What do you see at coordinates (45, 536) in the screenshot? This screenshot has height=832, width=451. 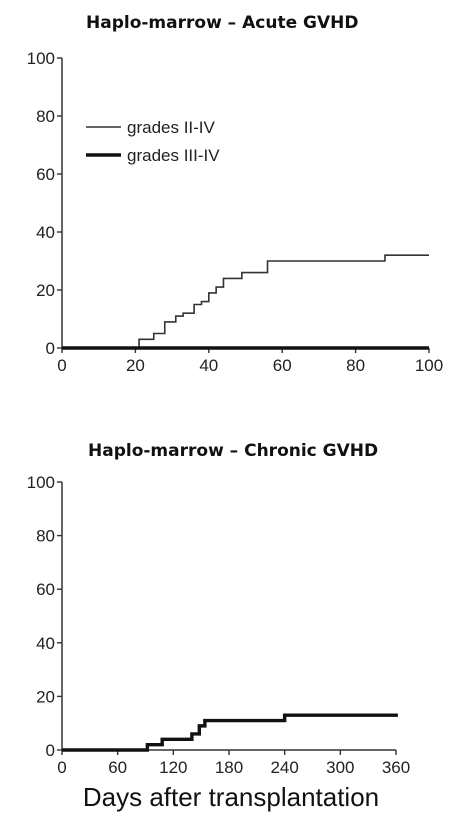 I see `chronic-y-tick-label: 80` at bounding box center [45, 536].